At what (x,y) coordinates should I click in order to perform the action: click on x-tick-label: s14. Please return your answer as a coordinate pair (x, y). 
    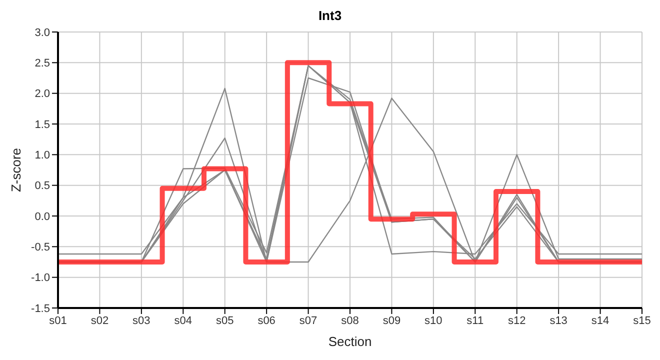
    Looking at the image, I should click on (600, 320).